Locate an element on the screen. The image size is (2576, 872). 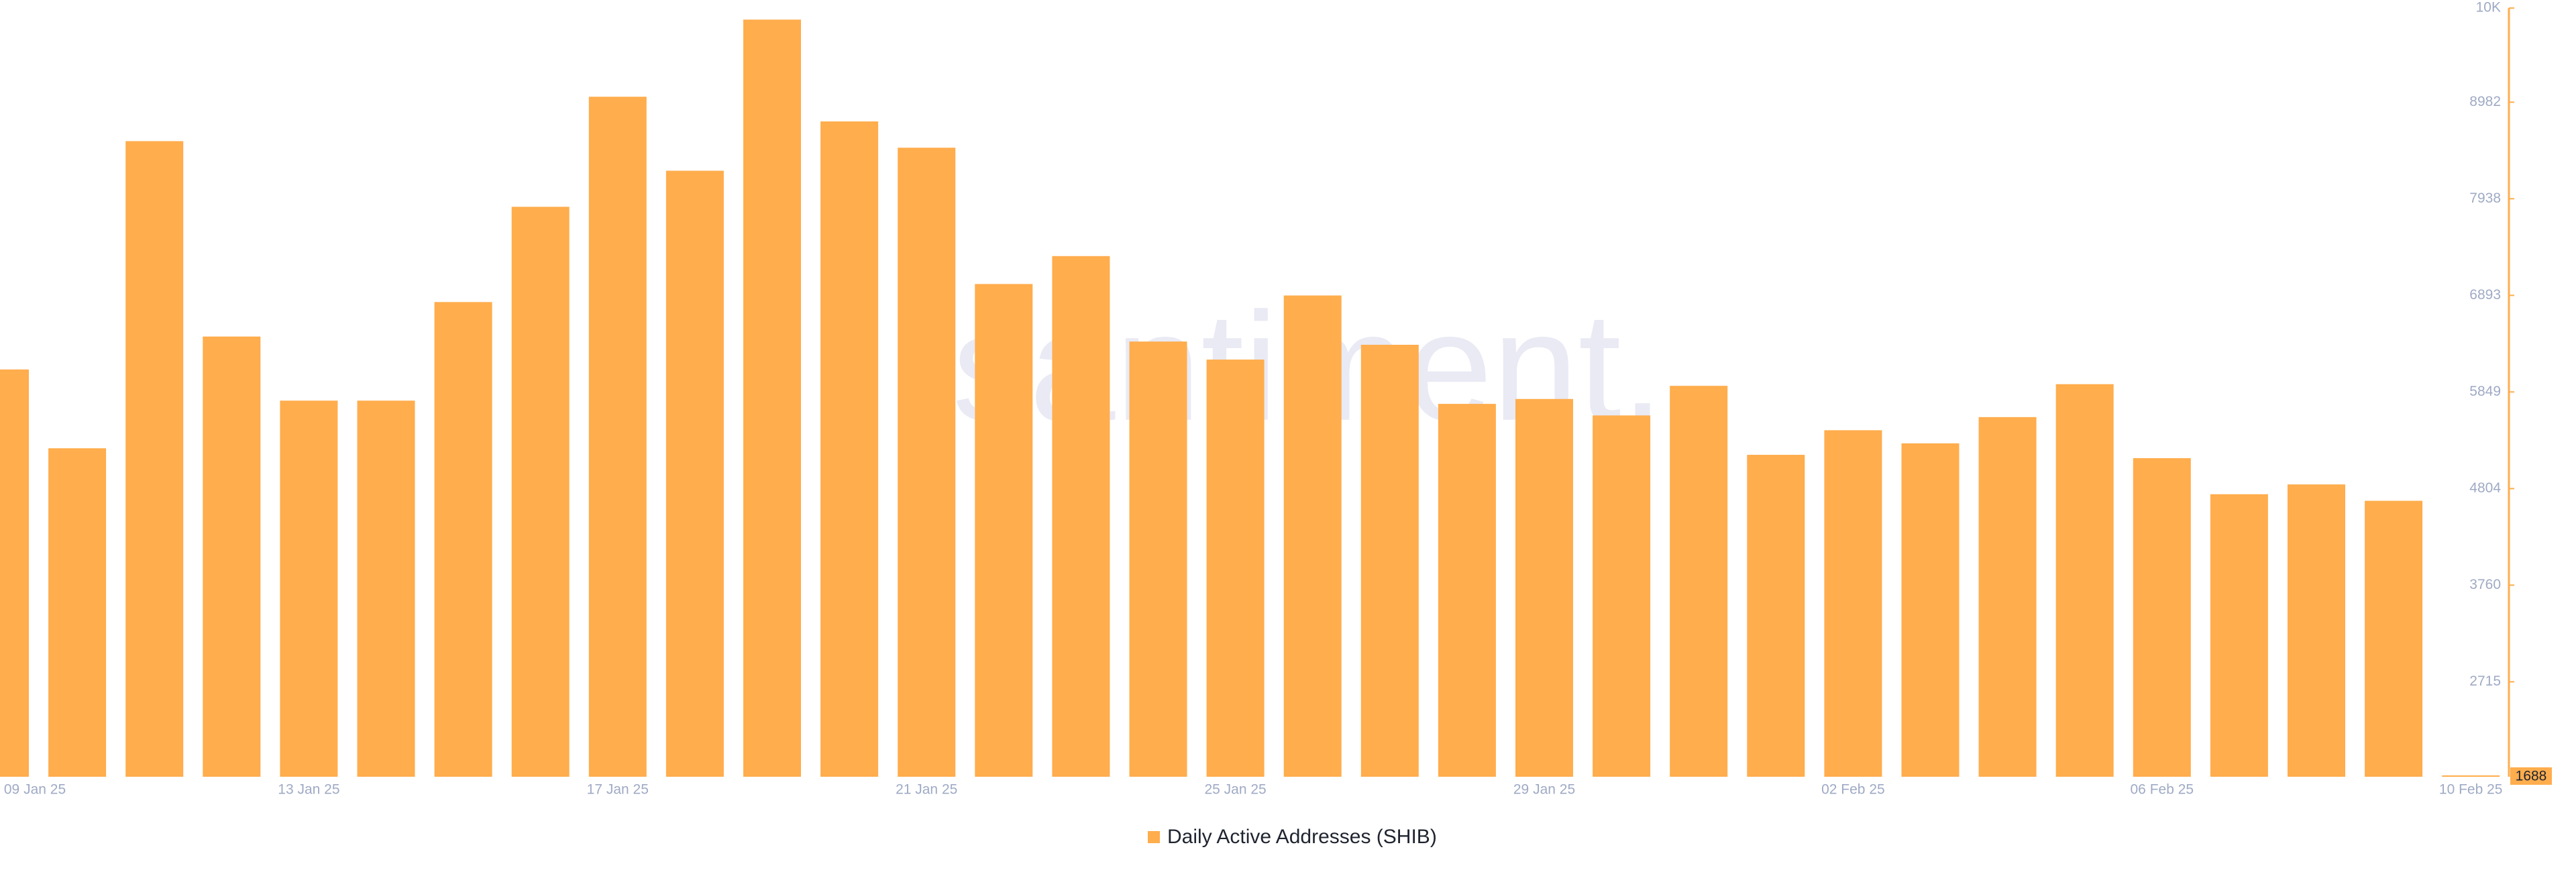
x-tick-label: 13 Jan 25 is located at coordinates (308, 790).